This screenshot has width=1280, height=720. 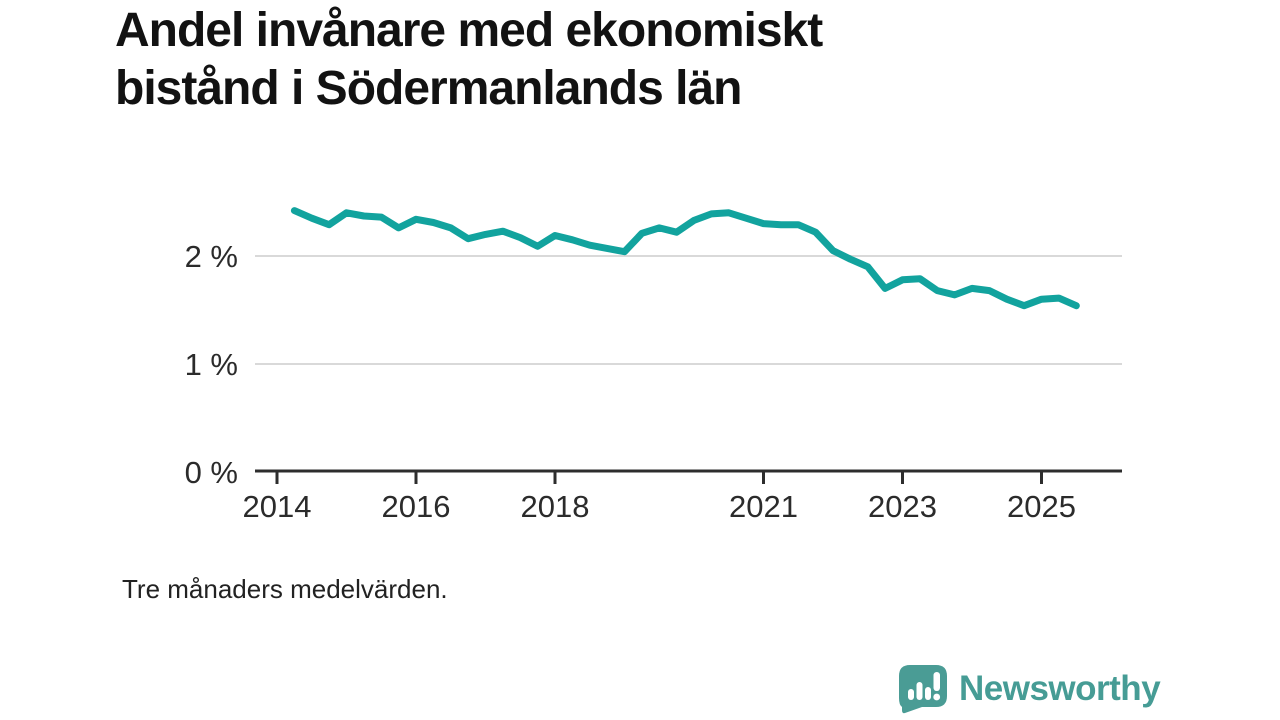 I want to click on x-axis-label-2021: 2021, so click(x=763, y=506).